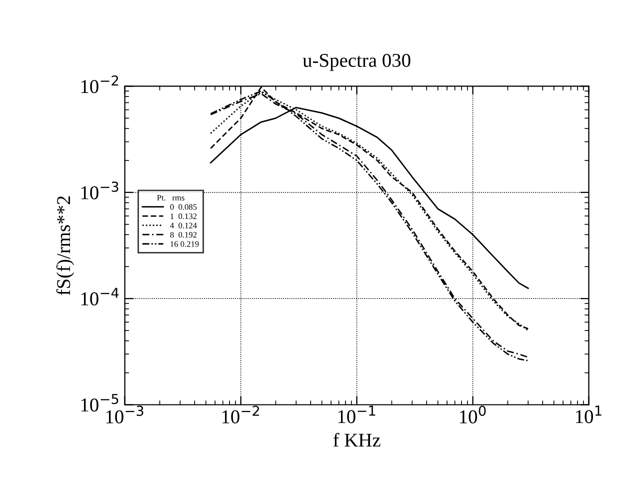 The image size is (640, 479). I want to click on legend-title: Pt. rms, so click(170, 197).